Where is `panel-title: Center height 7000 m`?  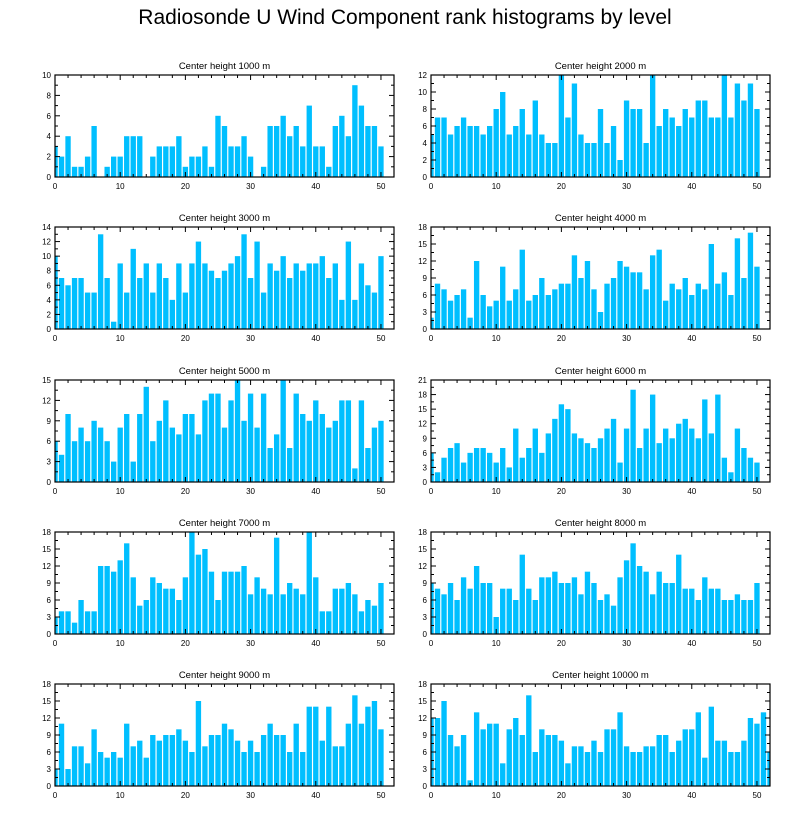 panel-title: Center height 7000 m is located at coordinates (224, 523).